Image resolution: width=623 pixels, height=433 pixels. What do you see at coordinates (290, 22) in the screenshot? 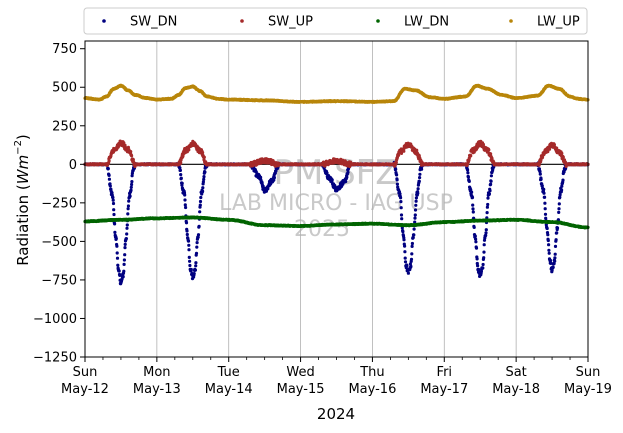
I see `legend-label: SW_UP` at bounding box center [290, 22].